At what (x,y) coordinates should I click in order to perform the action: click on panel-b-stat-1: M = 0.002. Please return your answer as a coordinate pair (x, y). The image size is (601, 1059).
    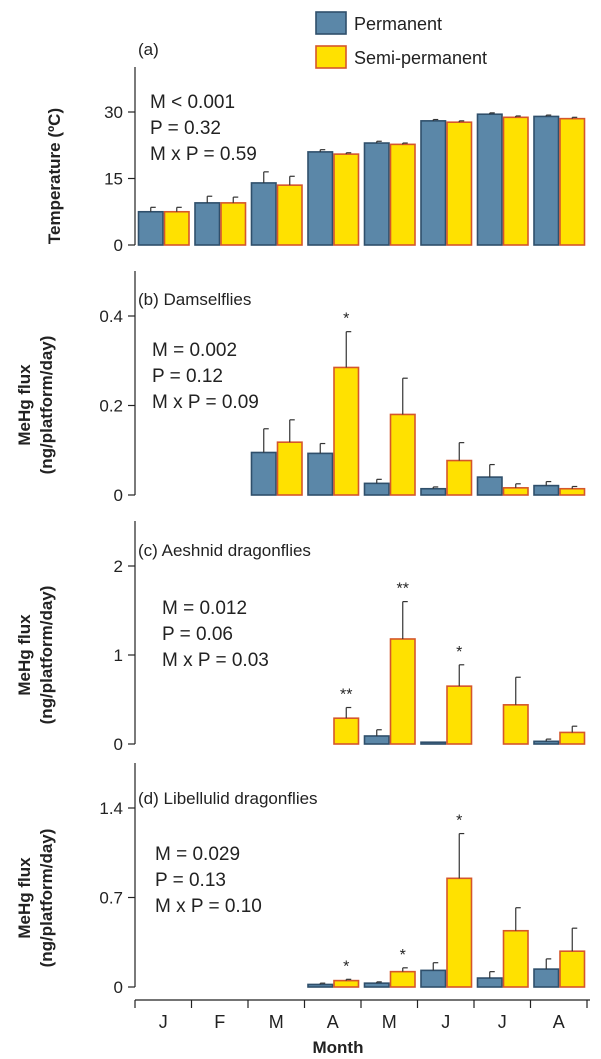
    Looking at the image, I should click on (194, 350).